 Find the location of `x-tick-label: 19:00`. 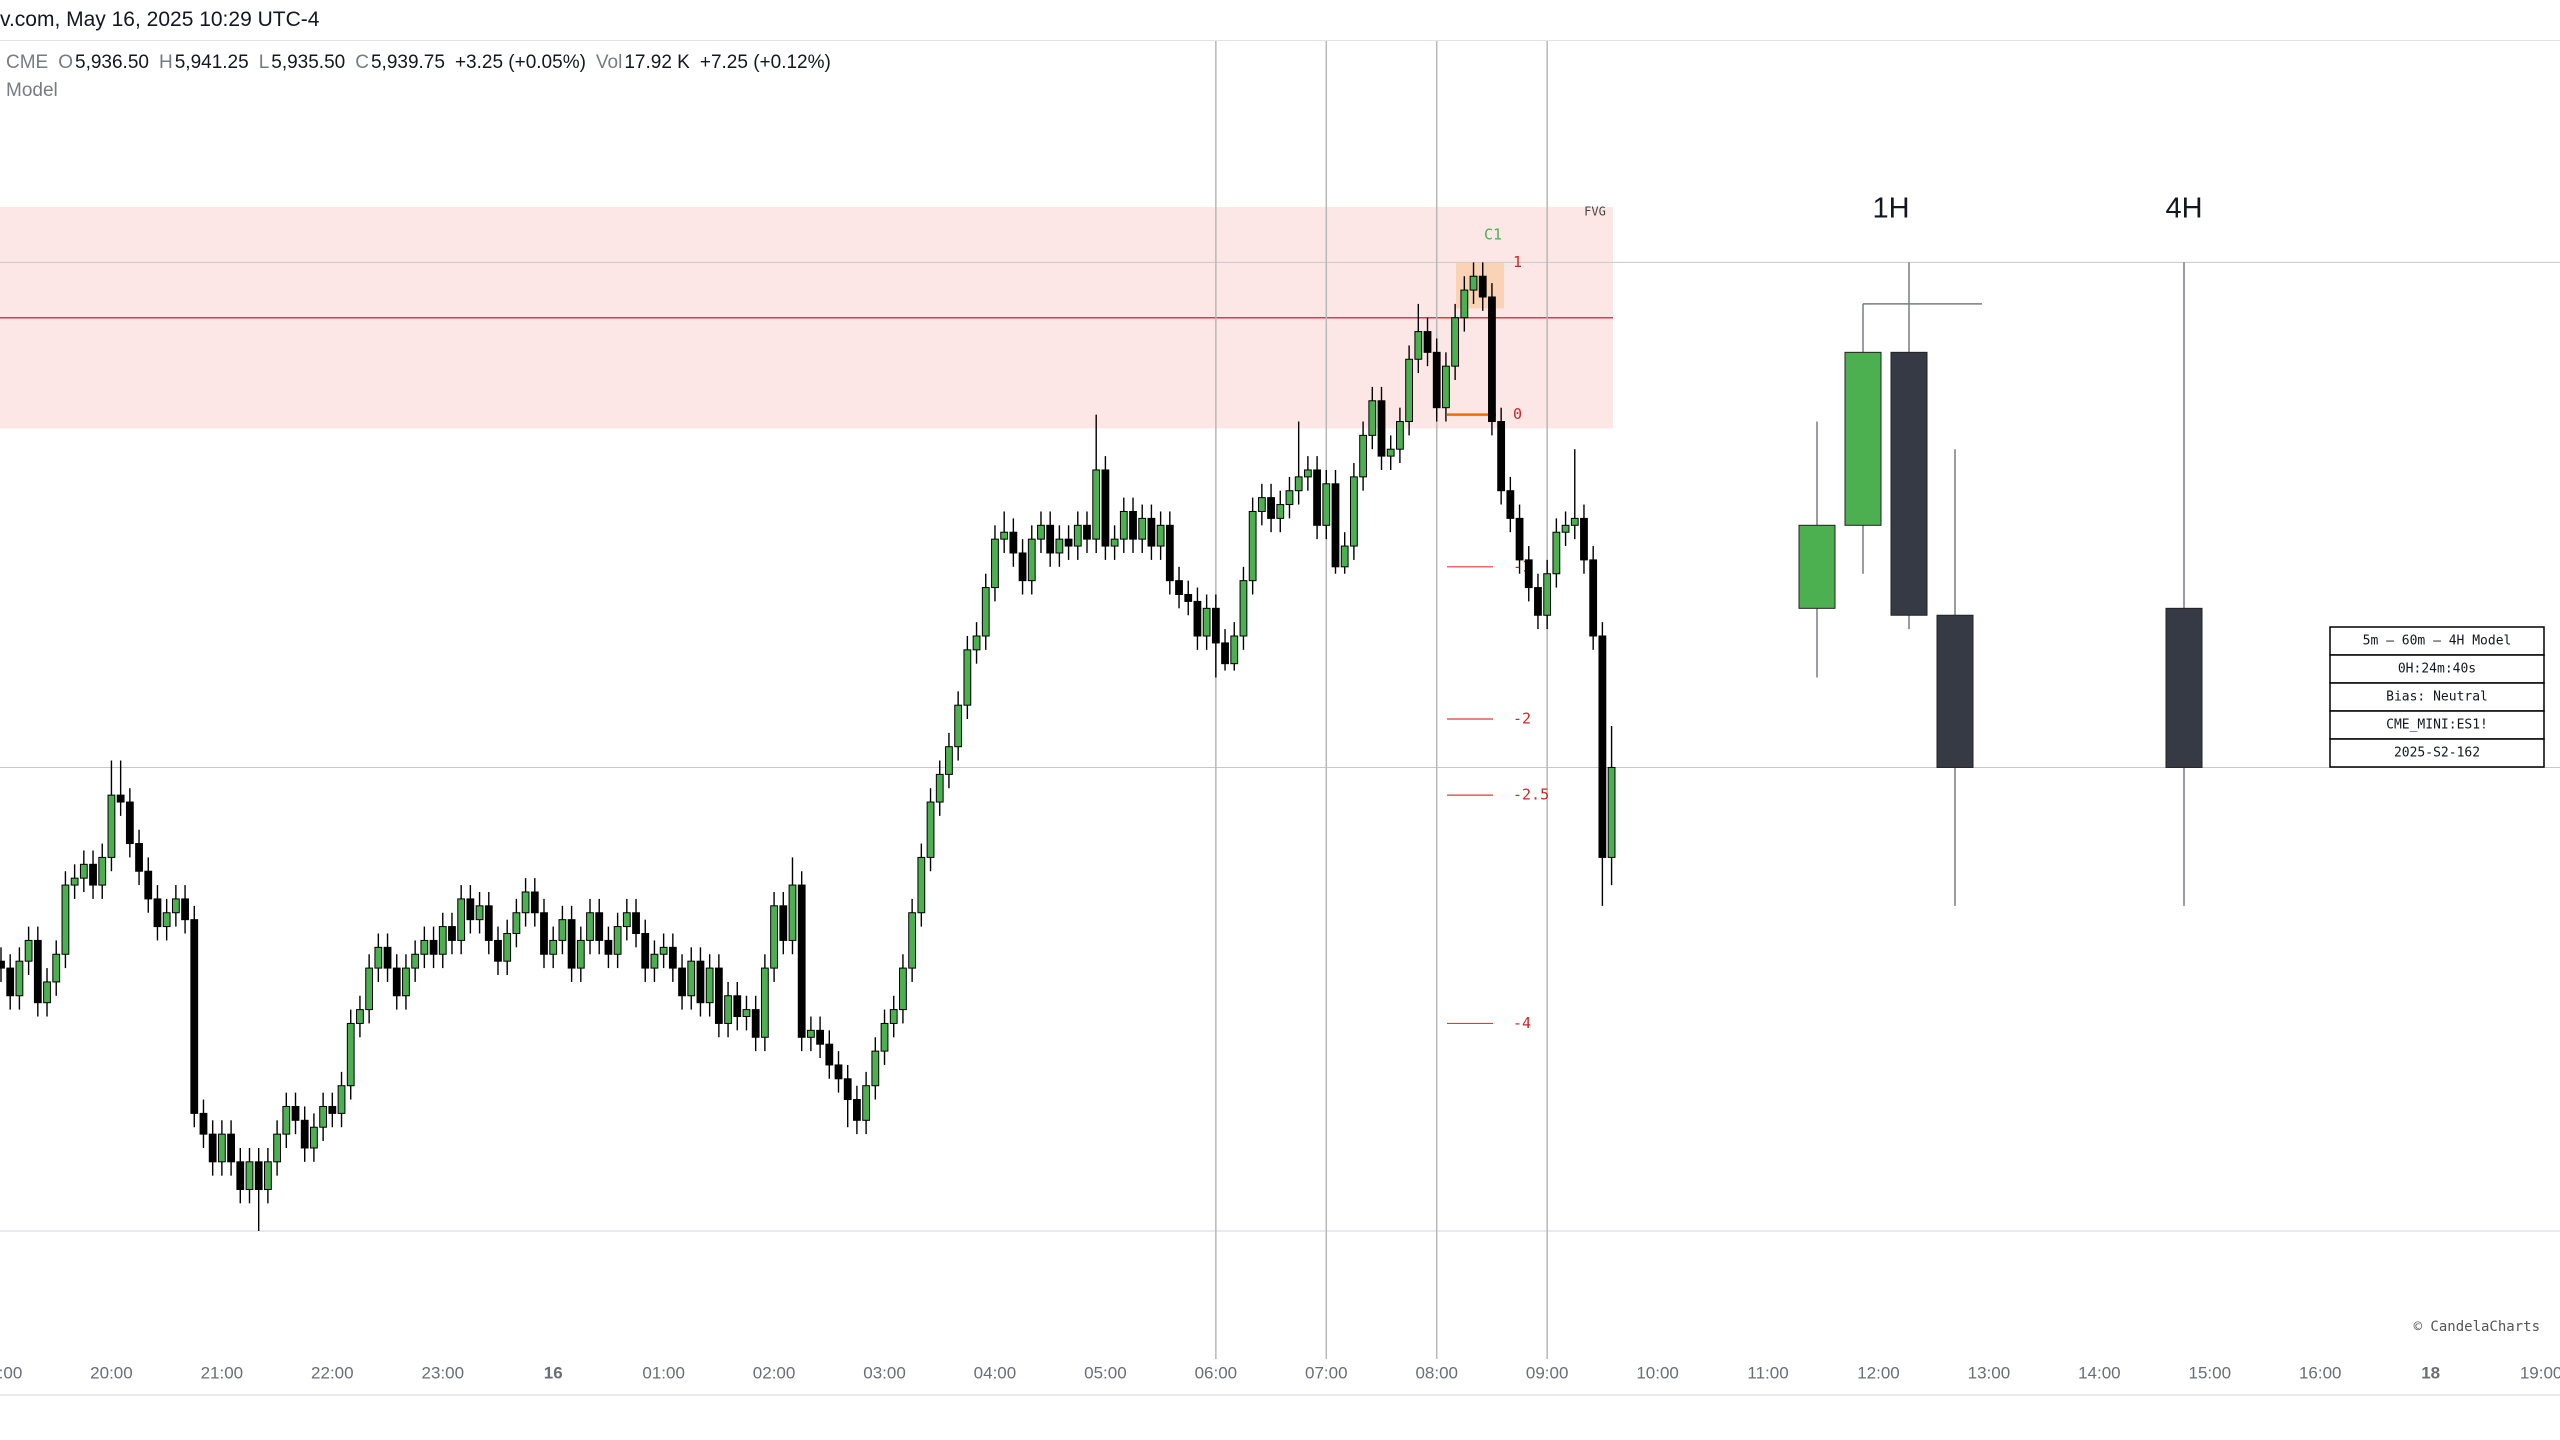

x-tick-label: 19:00 is located at coordinates (2540, 1372).